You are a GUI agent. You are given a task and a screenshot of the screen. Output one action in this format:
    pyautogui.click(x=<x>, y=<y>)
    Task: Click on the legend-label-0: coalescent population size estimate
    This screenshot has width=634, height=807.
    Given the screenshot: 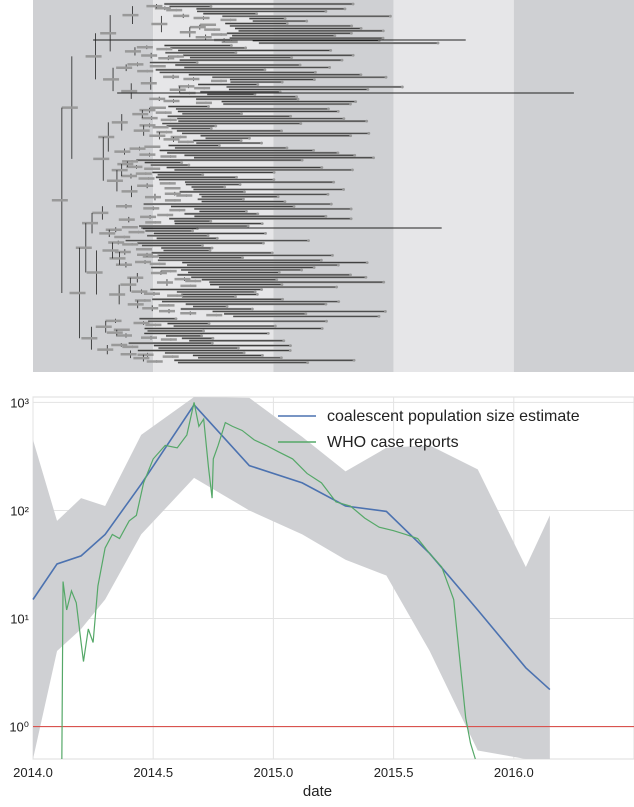 What is the action you would take?
    pyautogui.click(x=453, y=416)
    